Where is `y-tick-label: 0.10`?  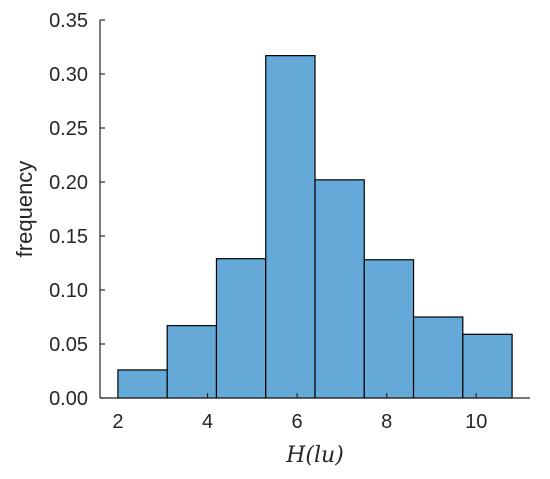
y-tick-label: 0.10 is located at coordinates (68, 291).